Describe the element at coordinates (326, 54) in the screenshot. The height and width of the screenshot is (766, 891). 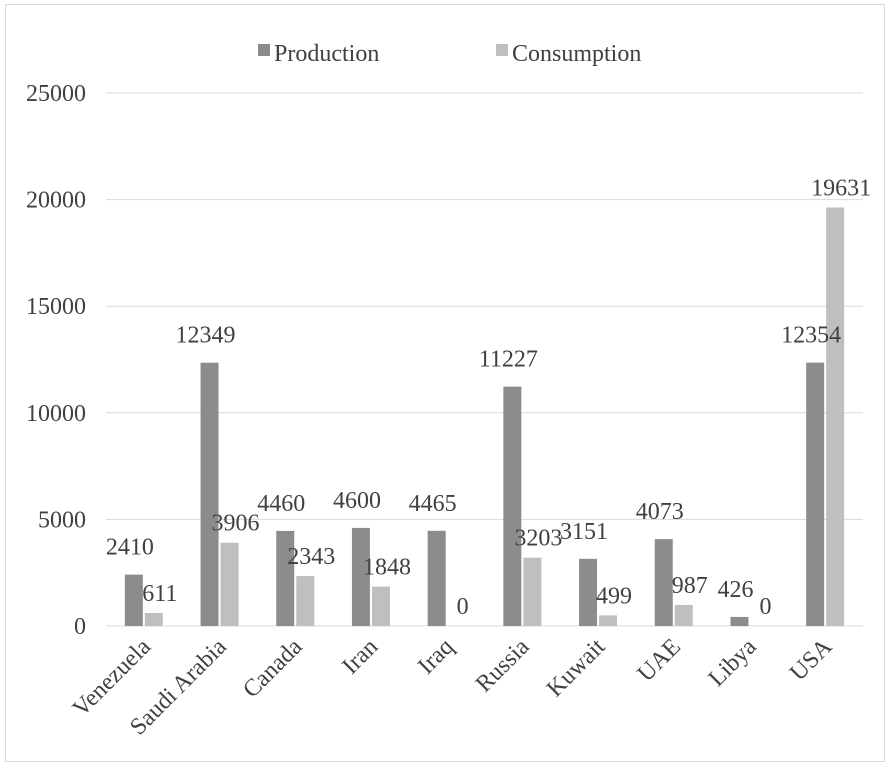
I see `legend-label: Production` at that location.